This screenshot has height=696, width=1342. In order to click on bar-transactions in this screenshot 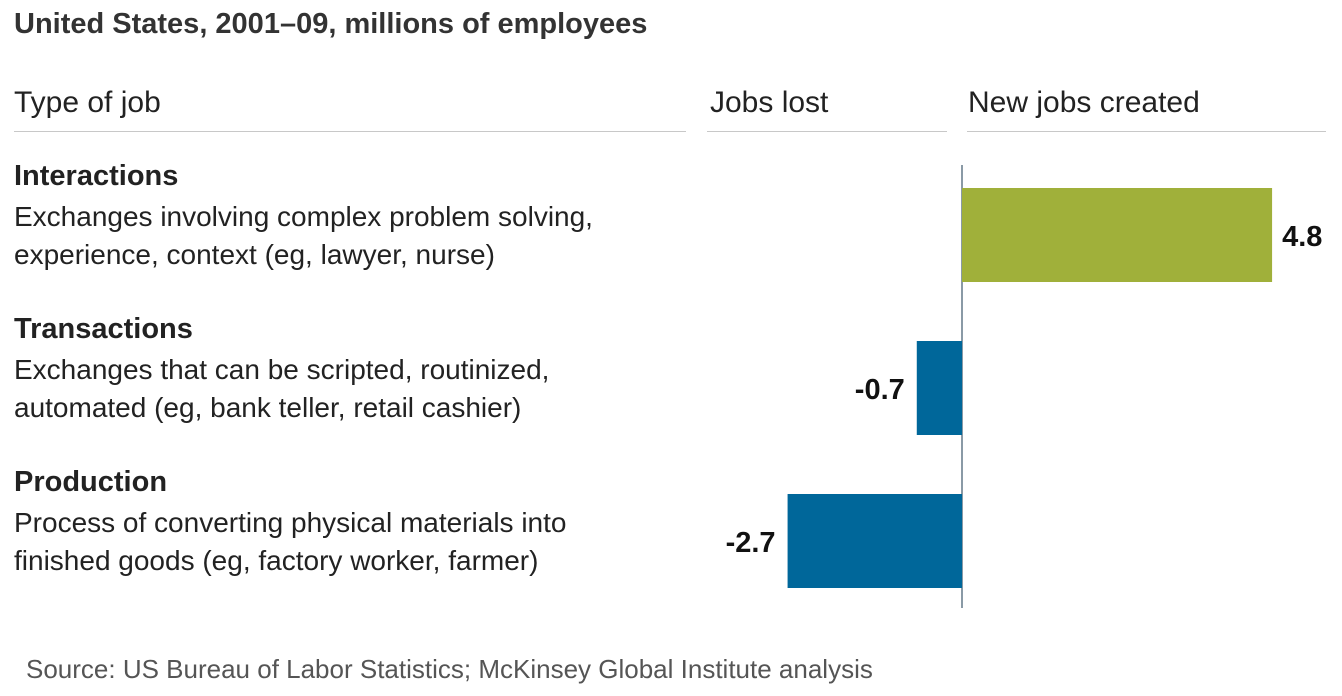, I will do `click(939, 388)`.